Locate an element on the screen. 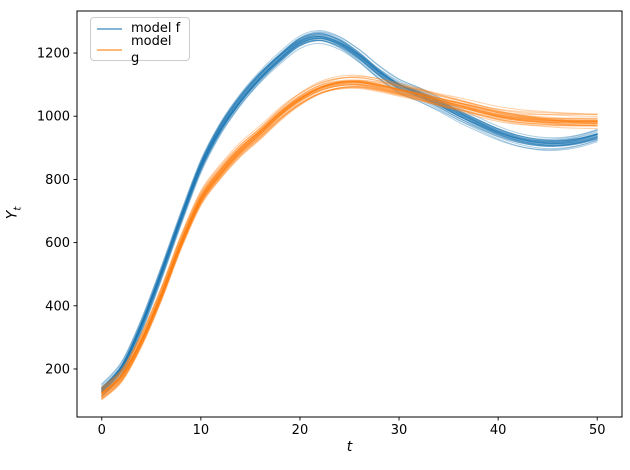 This screenshot has width=630, height=470. x-tick-label: 30 is located at coordinates (399, 430).